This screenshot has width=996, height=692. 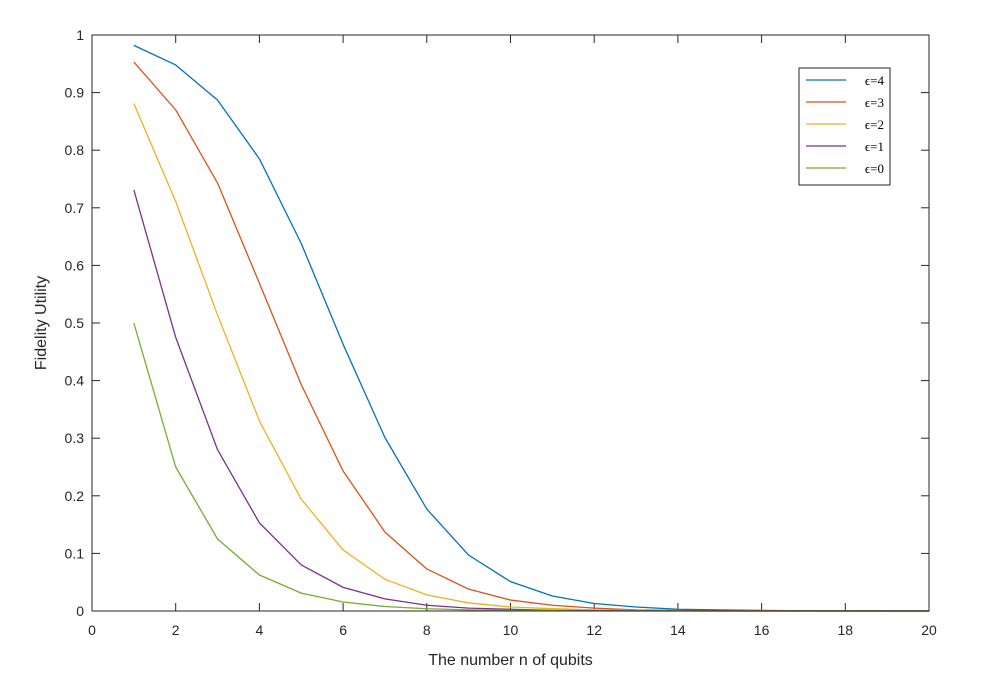 I want to click on y-tick-label: 0.5, so click(x=75, y=323).